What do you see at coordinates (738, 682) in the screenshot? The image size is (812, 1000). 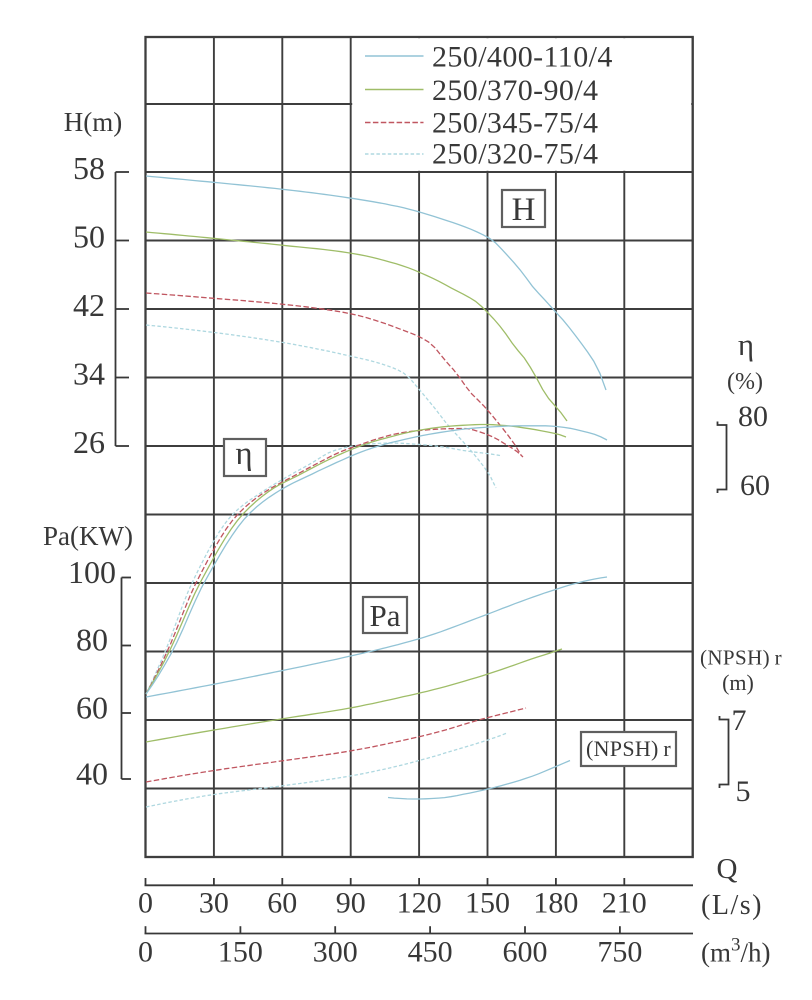 I see `svg-text: (m)` at bounding box center [738, 682].